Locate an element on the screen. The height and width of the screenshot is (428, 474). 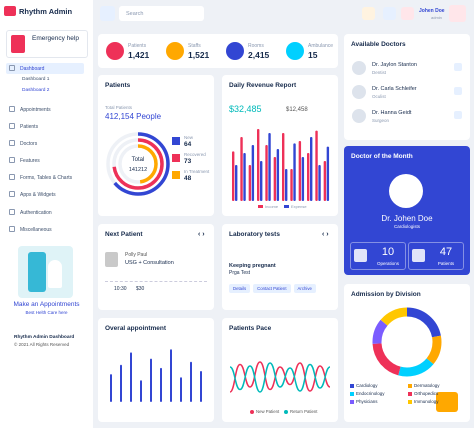
income-total: $32,485 is located at coordinates (245, 109).